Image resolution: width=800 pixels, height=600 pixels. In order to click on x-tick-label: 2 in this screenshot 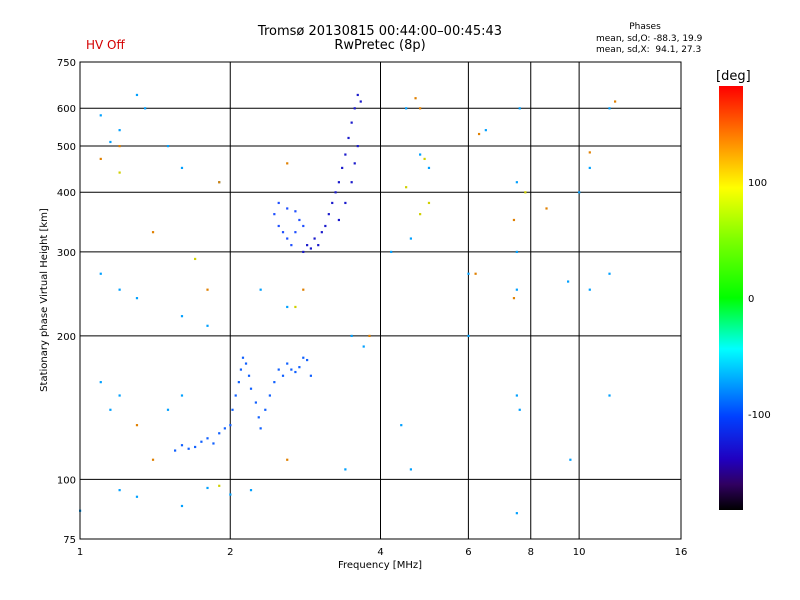, I will do `click(230, 552)`.